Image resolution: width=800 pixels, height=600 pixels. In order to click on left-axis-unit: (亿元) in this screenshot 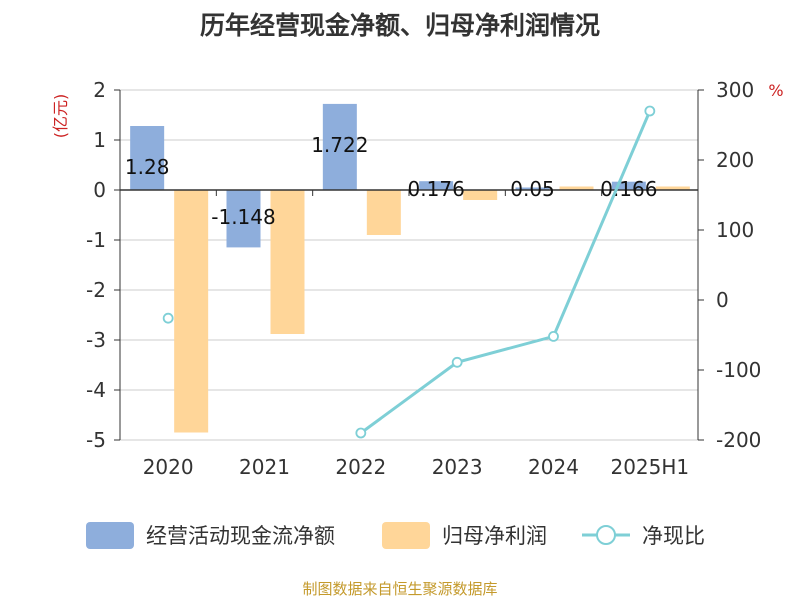, I will do `click(60, 116)`.